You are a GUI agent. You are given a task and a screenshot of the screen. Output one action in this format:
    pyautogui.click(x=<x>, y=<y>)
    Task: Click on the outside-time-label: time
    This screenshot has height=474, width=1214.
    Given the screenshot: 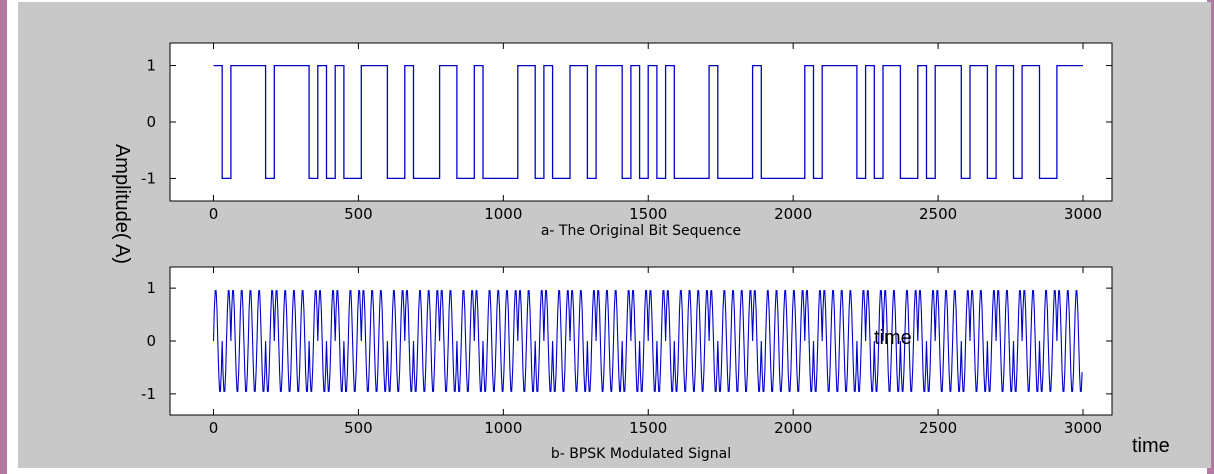 What is the action you would take?
    pyautogui.click(x=1151, y=446)
    